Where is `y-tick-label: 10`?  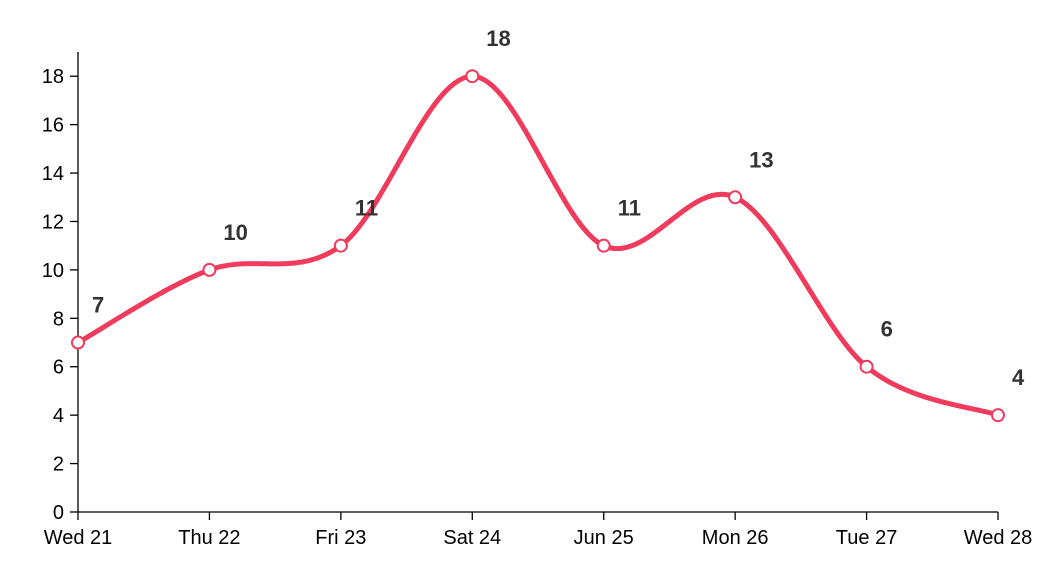
y-tick-label: 10 is located at coordinates (53, 271).